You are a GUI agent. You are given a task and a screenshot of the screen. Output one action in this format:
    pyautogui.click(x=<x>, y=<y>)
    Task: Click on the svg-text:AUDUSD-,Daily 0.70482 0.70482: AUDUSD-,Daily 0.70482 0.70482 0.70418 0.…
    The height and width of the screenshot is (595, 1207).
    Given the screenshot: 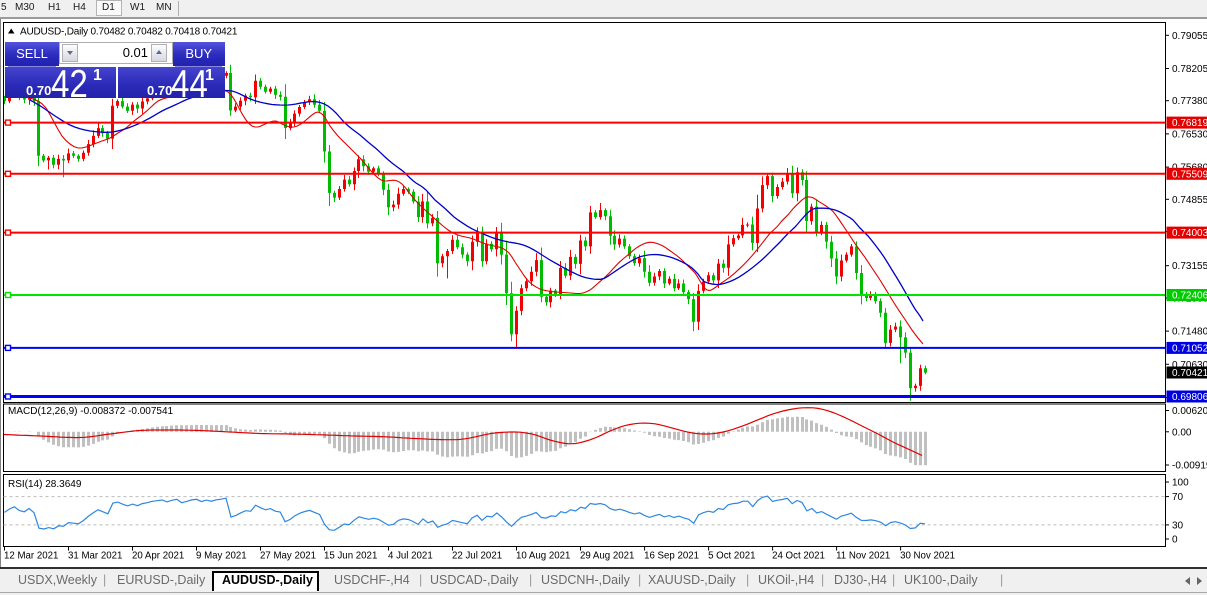 What is the action you would take?
    pyautogui.click(x=129, y=32)
    